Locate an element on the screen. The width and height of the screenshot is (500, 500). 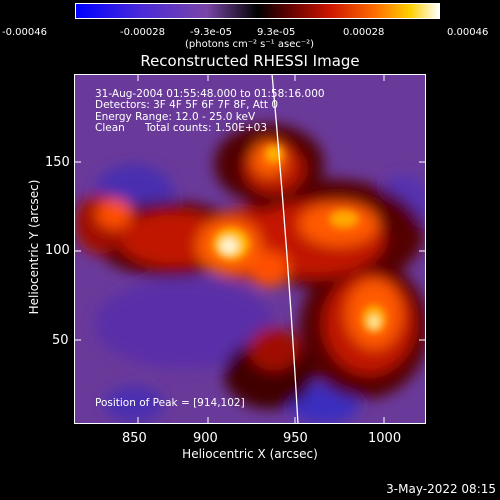
colorbar-tick-label: 0.00028 is located at coordinates (364, 32).